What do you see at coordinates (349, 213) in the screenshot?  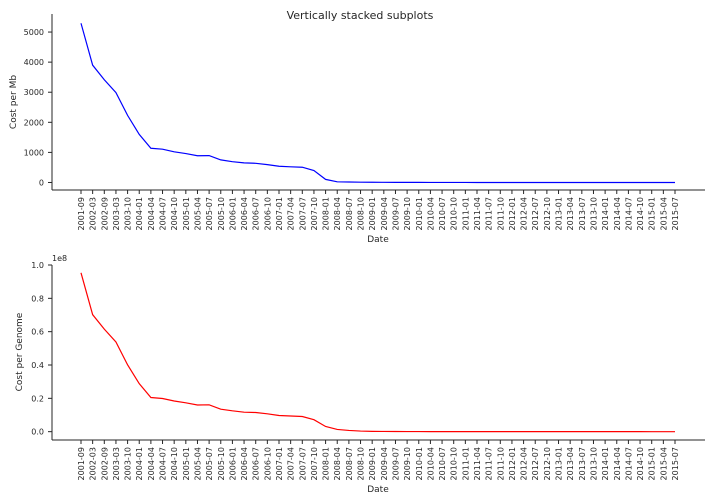 I see `x-tick-label: 2008-07` at bounding box center [349, 213].